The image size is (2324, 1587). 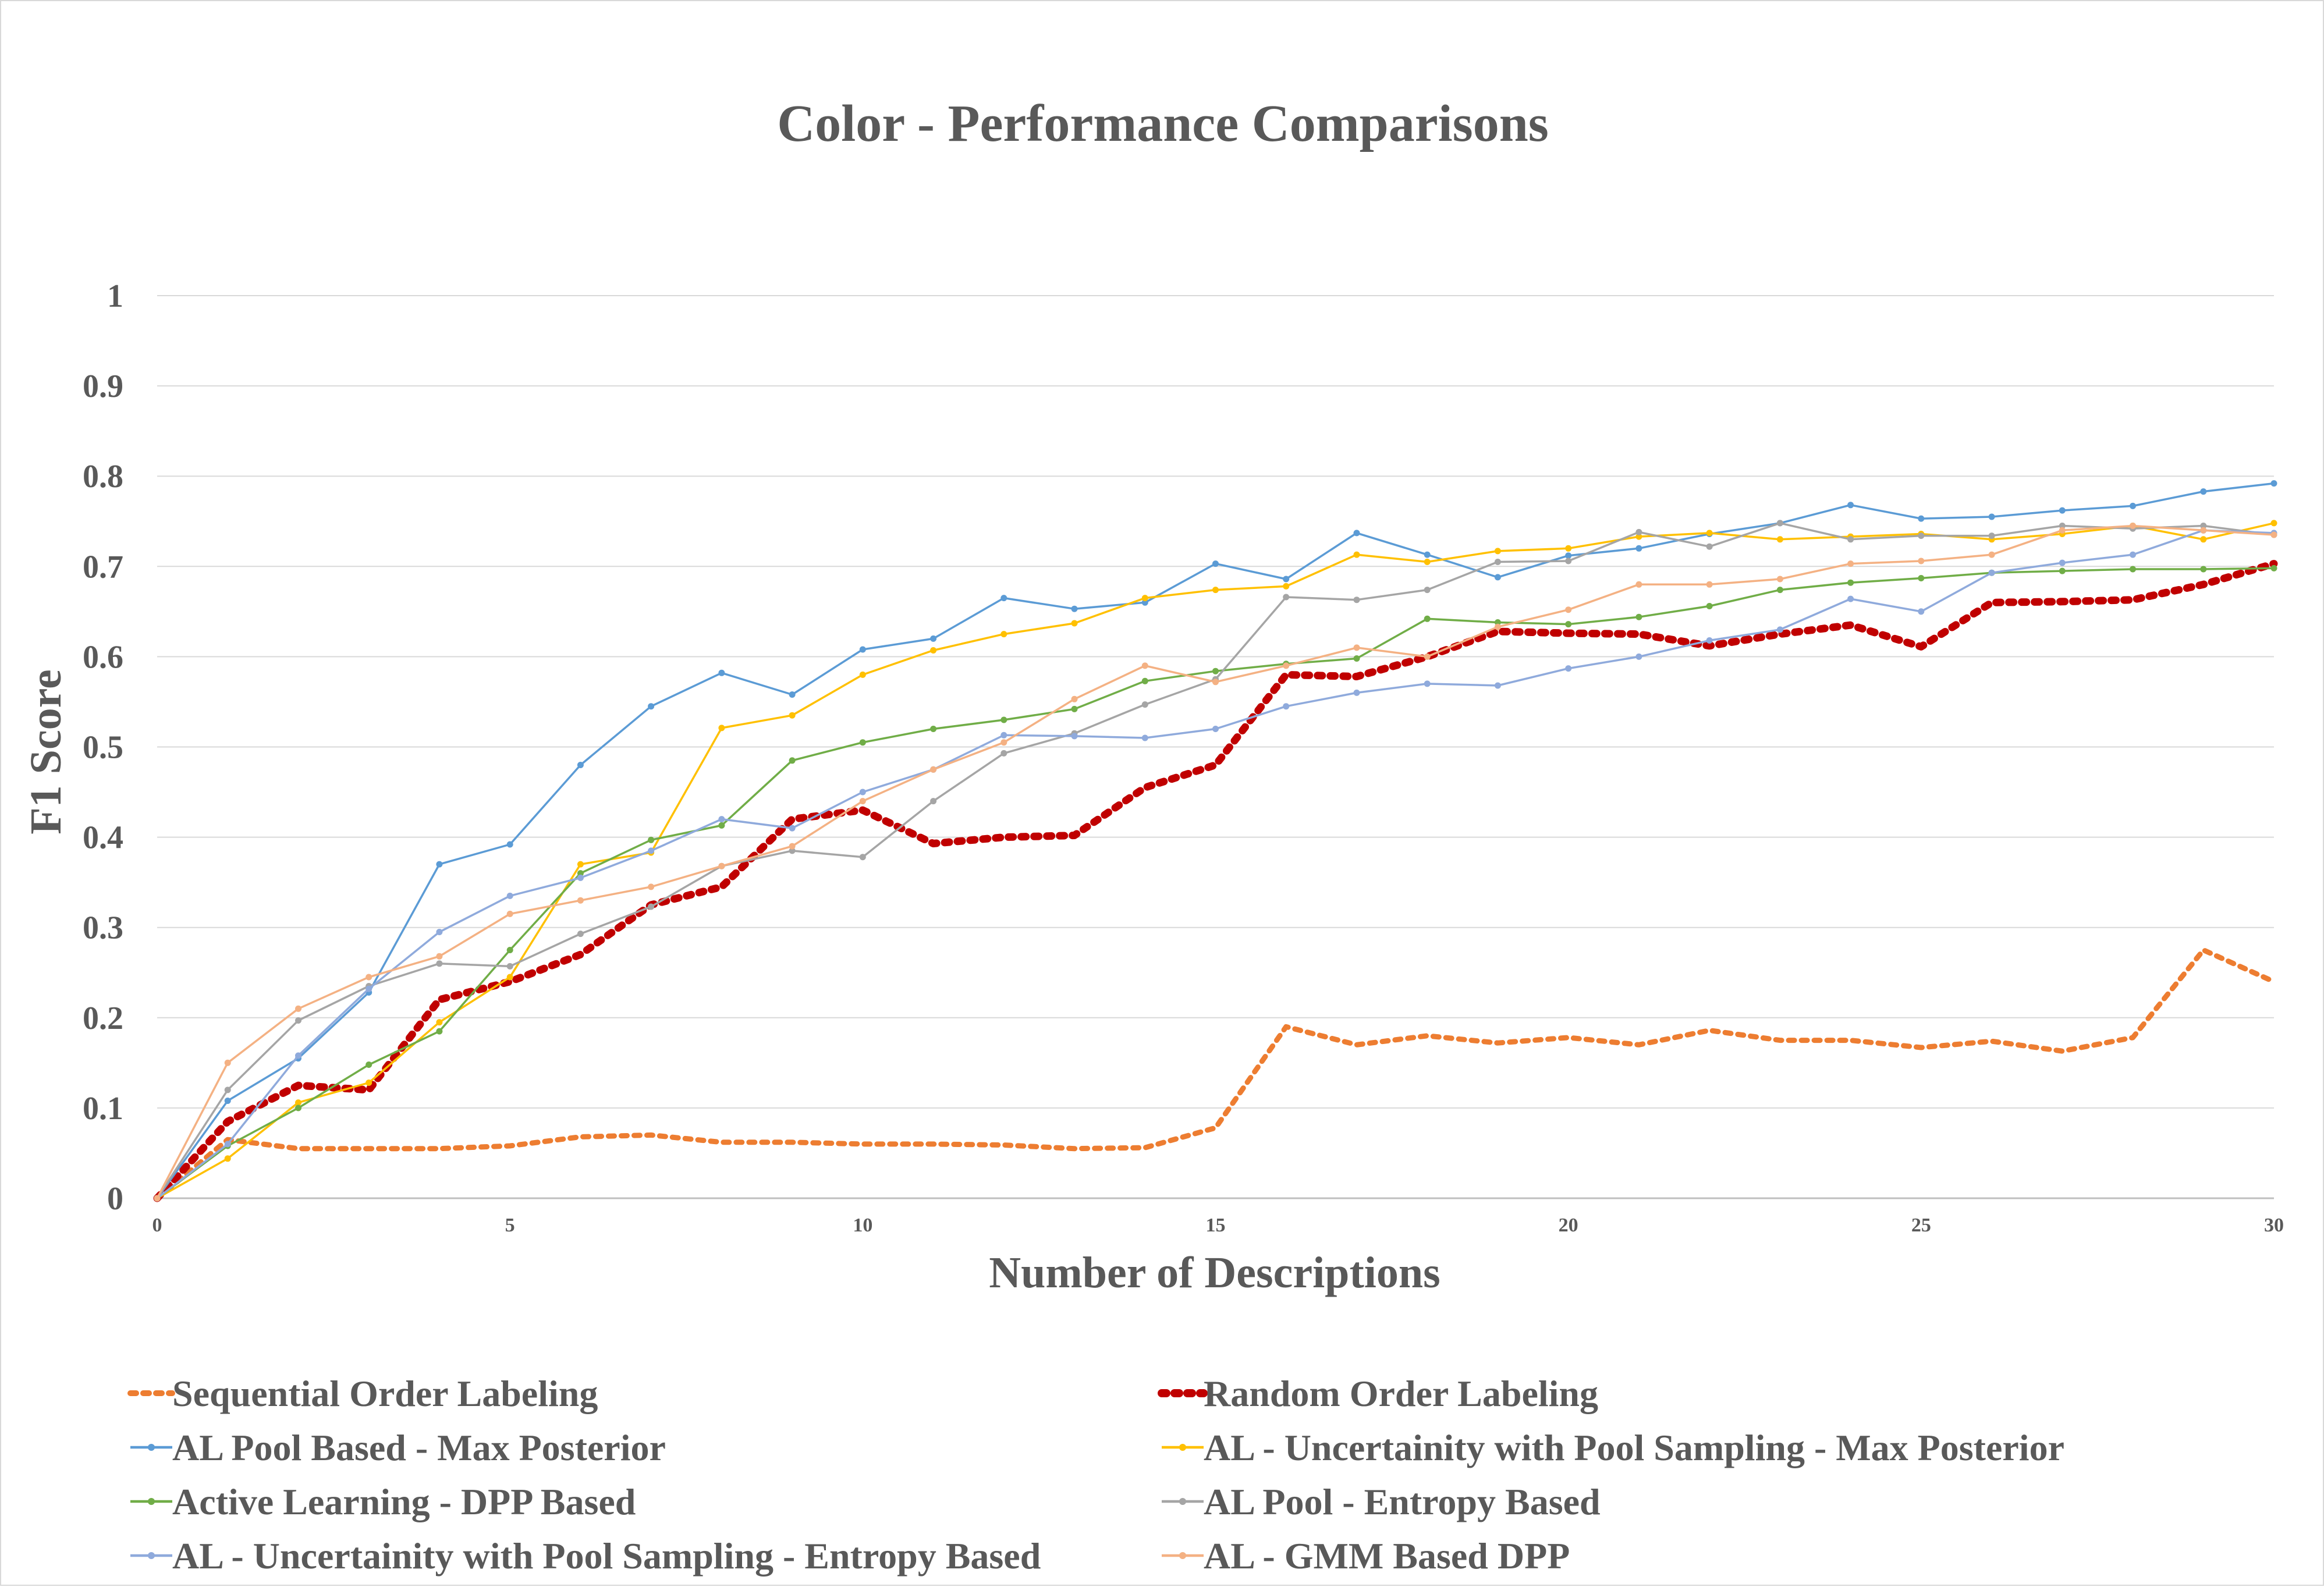 I want to click on x-tick-label: 10, so click(x=863, y=1225).